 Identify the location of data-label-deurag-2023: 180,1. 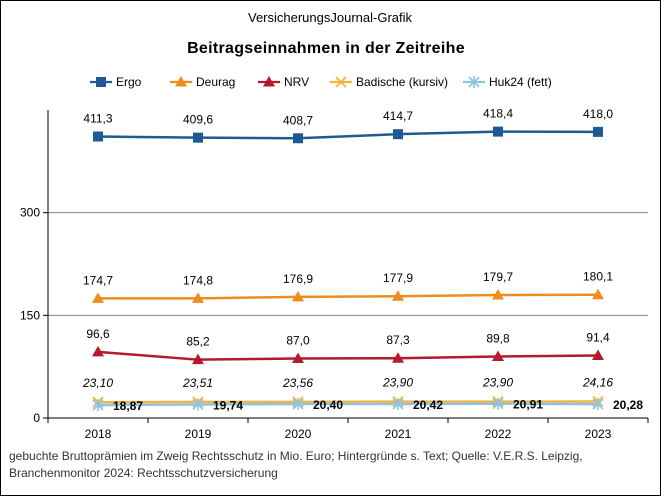
(598, 277).